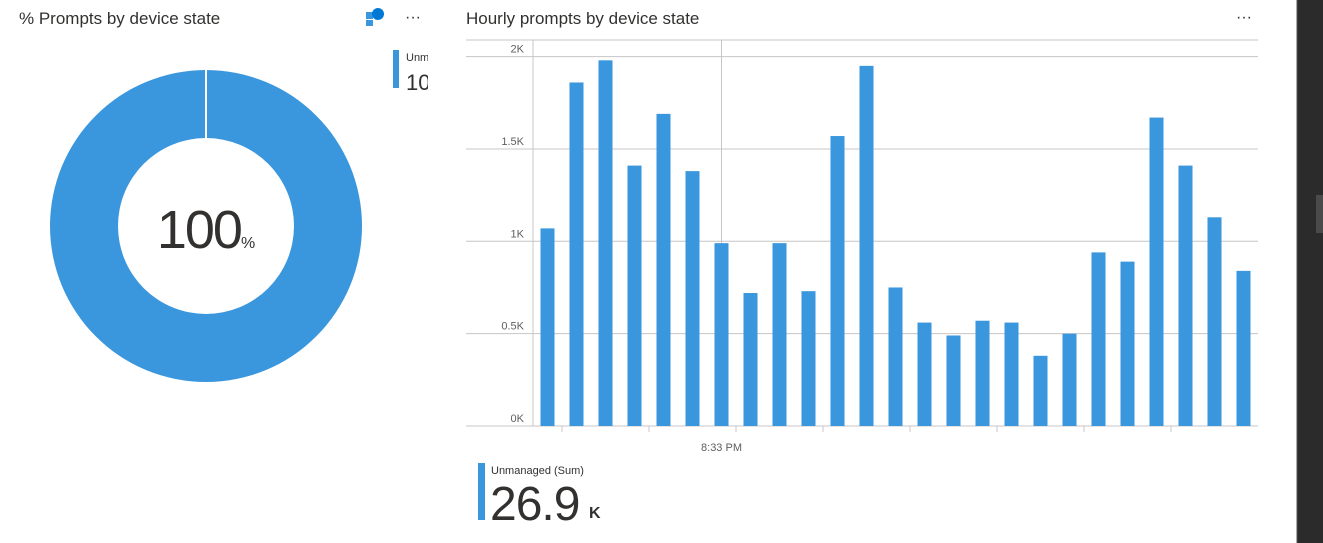  I want to click on pin-icon, so click(375, 17).